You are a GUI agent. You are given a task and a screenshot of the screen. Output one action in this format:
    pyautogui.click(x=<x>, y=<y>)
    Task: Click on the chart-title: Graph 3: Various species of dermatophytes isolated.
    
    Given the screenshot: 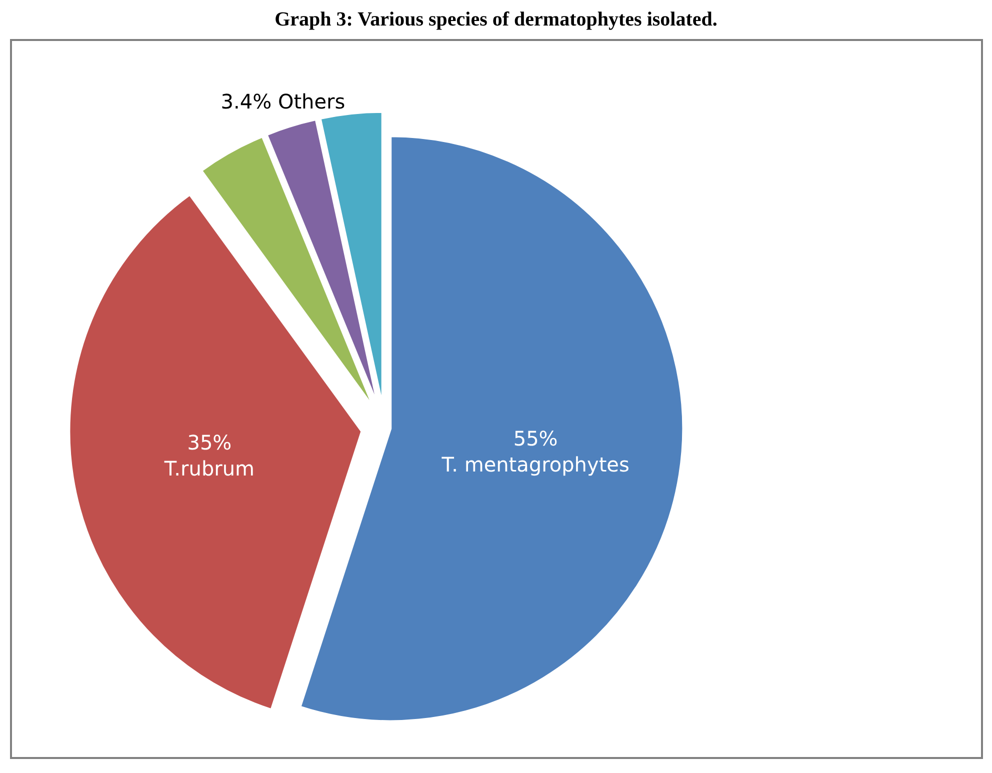 What is the action you would take?
    pyautogui.click(x=496, y=19)
    